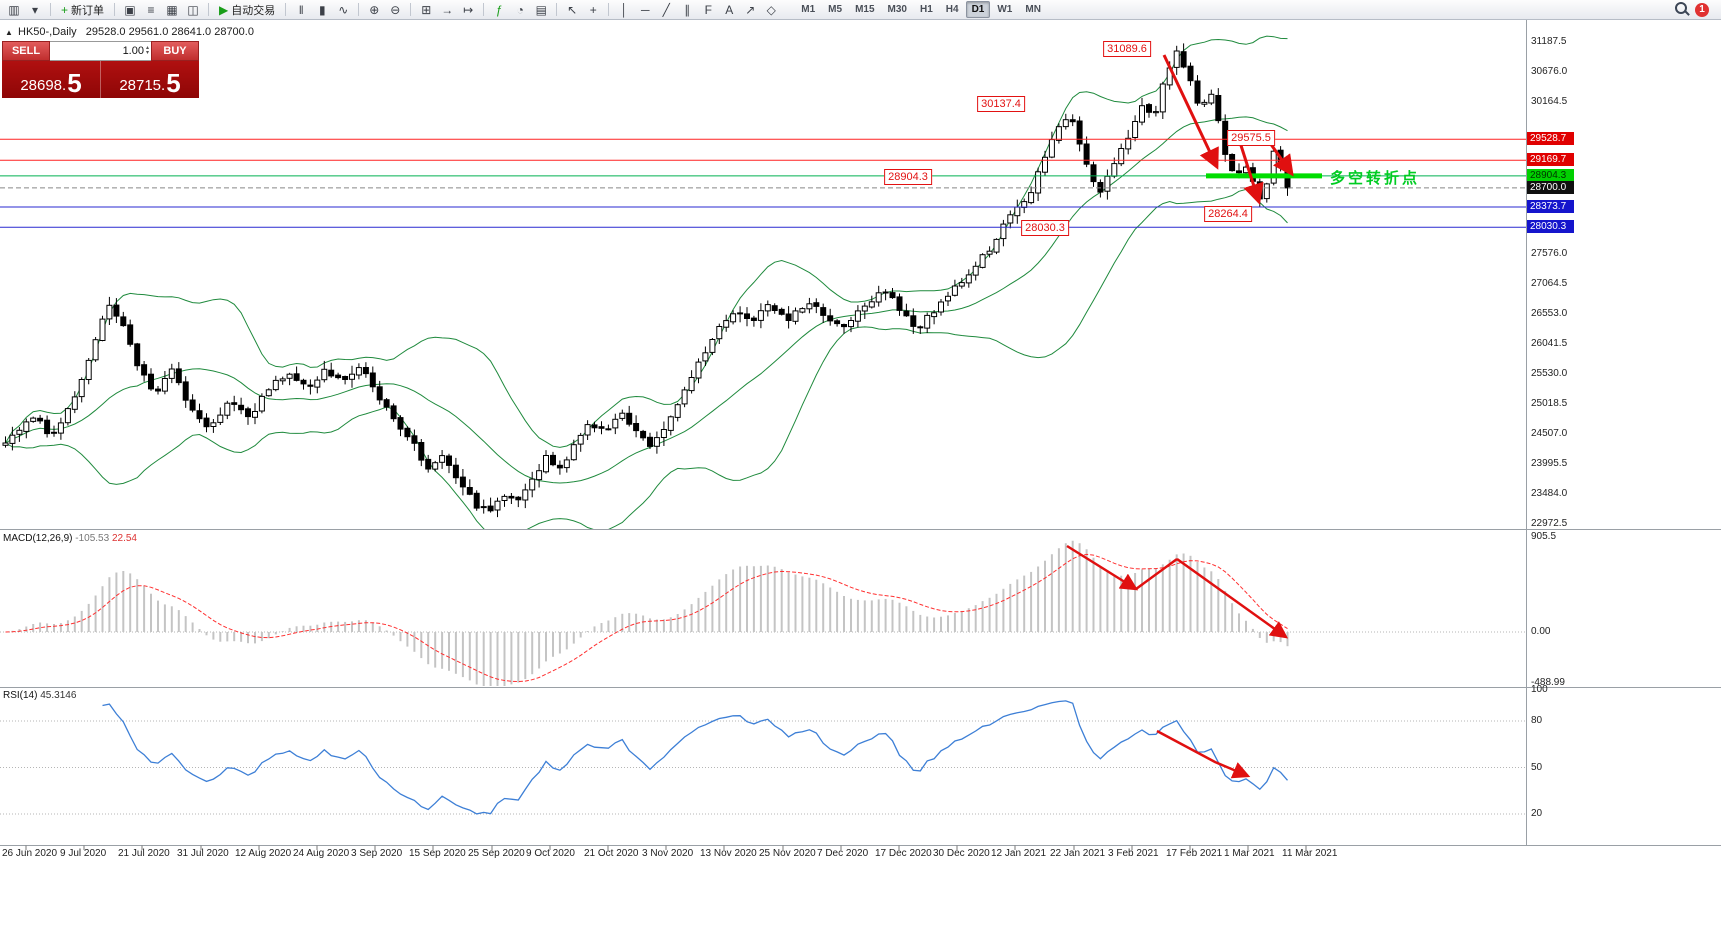 This screenshot has height=947, width=1721. Describe the element at coordinates (808, 9) in the screenshot. I see `timeframe-m1-button: M1` at that location.